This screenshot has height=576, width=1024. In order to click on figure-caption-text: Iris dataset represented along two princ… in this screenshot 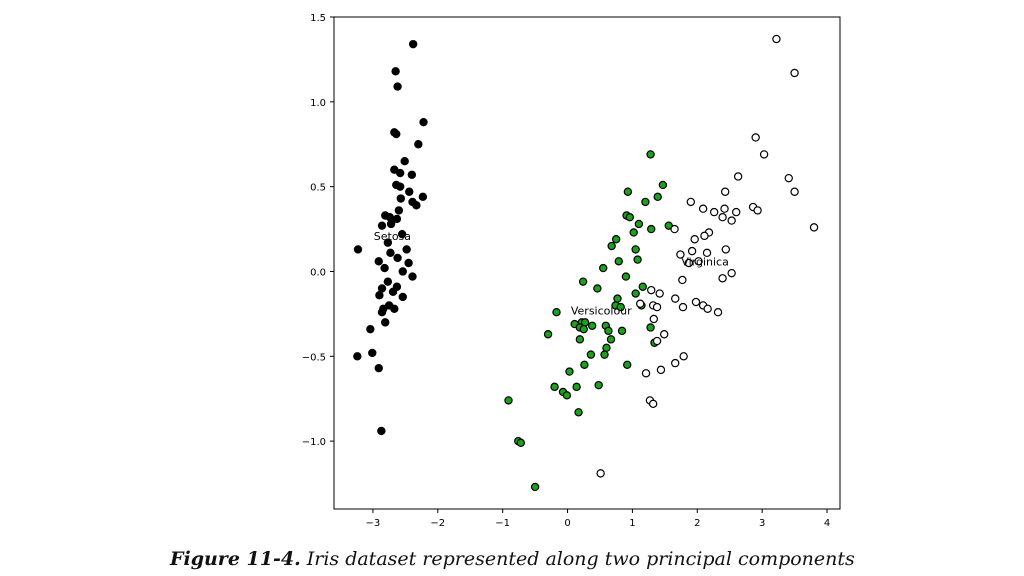, I will do `click(580, 559)`.